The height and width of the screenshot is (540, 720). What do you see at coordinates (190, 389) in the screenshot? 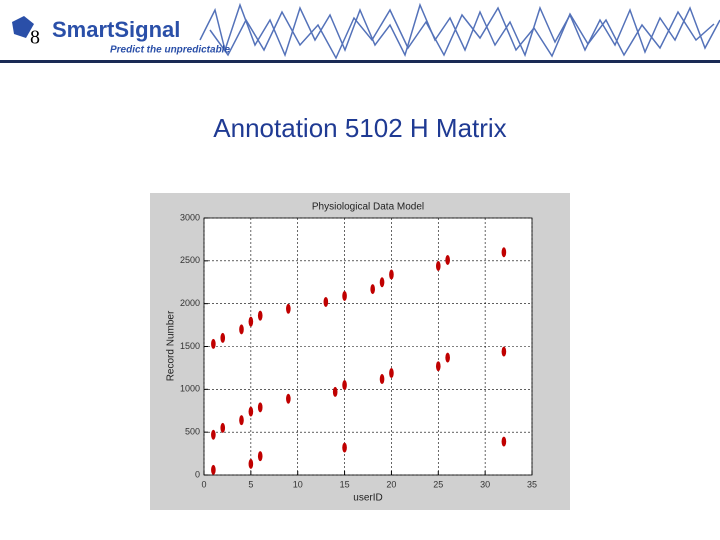
I see `y-tick-label: 1000` at bounding box center [190, 389].